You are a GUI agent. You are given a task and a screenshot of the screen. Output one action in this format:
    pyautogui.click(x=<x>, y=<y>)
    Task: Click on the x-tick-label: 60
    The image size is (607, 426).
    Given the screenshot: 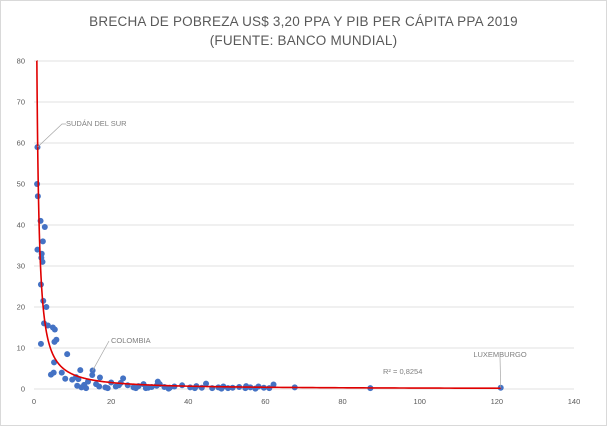 What is the action you would take?
    pyautogui.click(x=265, y=401)
    